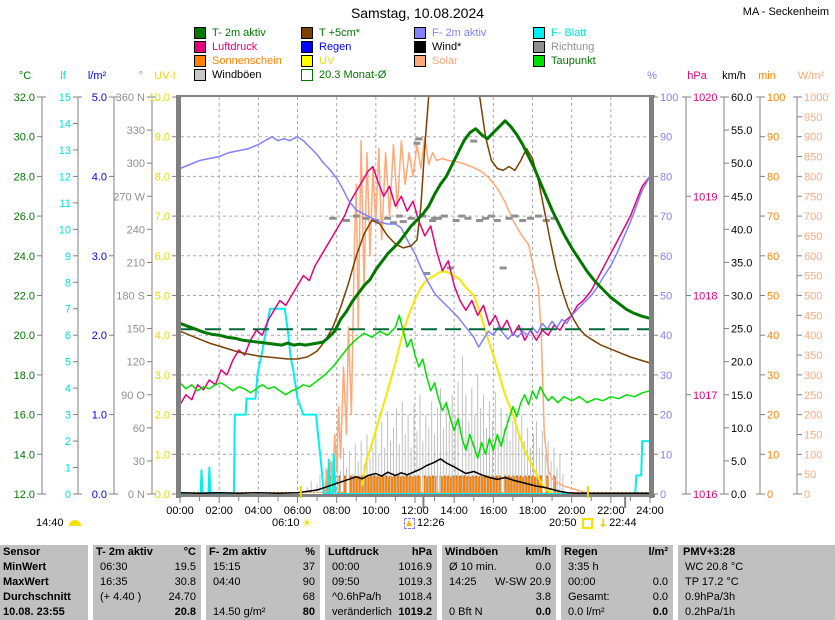  What do you see at coordinates (162, 376) in the screenshot?
I see `axis-tick-UV-I: 3.0` at bounding box center [162, 376].